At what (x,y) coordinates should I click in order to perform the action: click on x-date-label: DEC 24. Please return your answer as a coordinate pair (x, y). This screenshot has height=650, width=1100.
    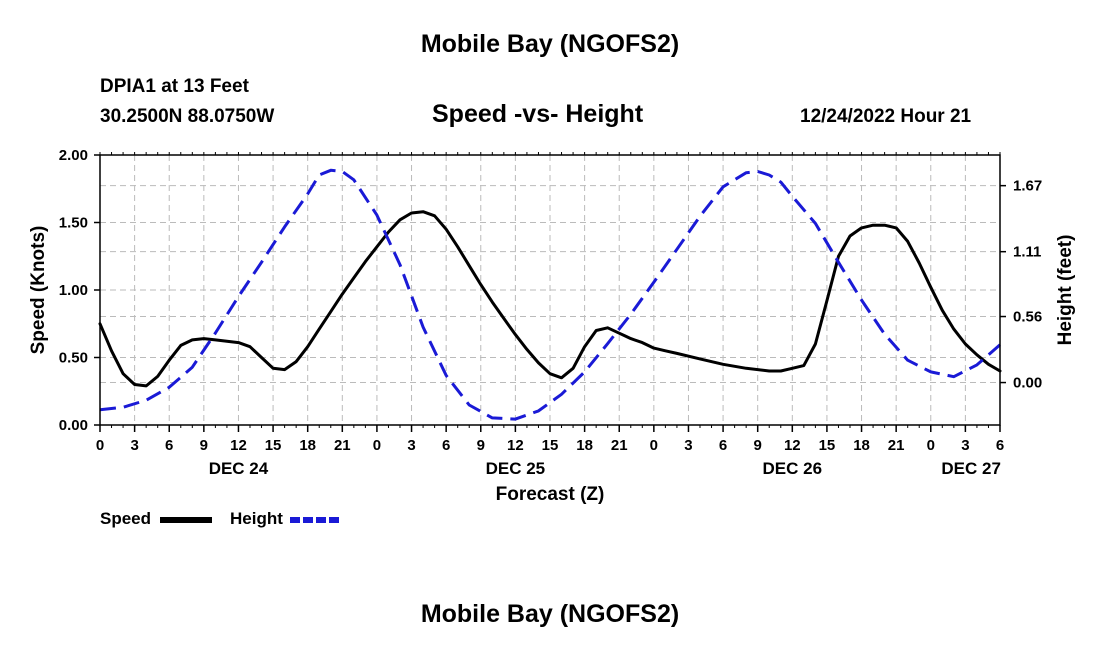
    Looking at the image, I should click on (239, 468).